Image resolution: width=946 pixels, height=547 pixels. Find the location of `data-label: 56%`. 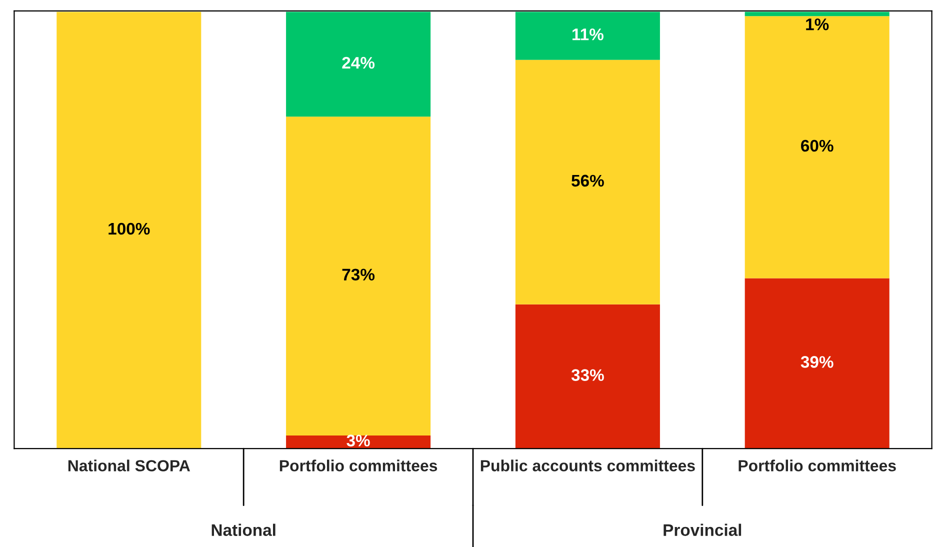

data-label: 56% is located at coordinates (588, 180).